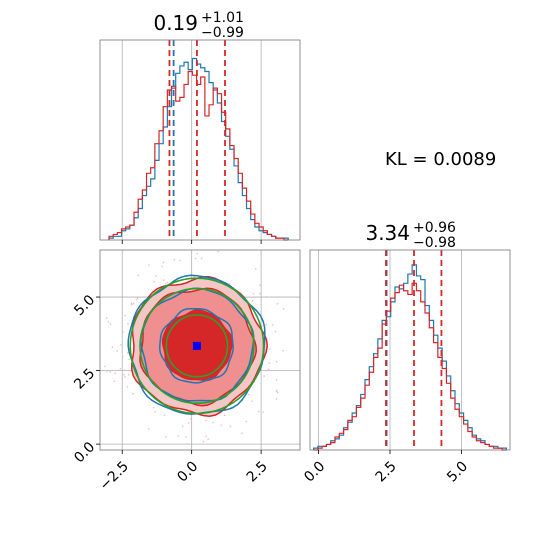  I want to click on x-tick-label: 0.0, so click(187, 471).